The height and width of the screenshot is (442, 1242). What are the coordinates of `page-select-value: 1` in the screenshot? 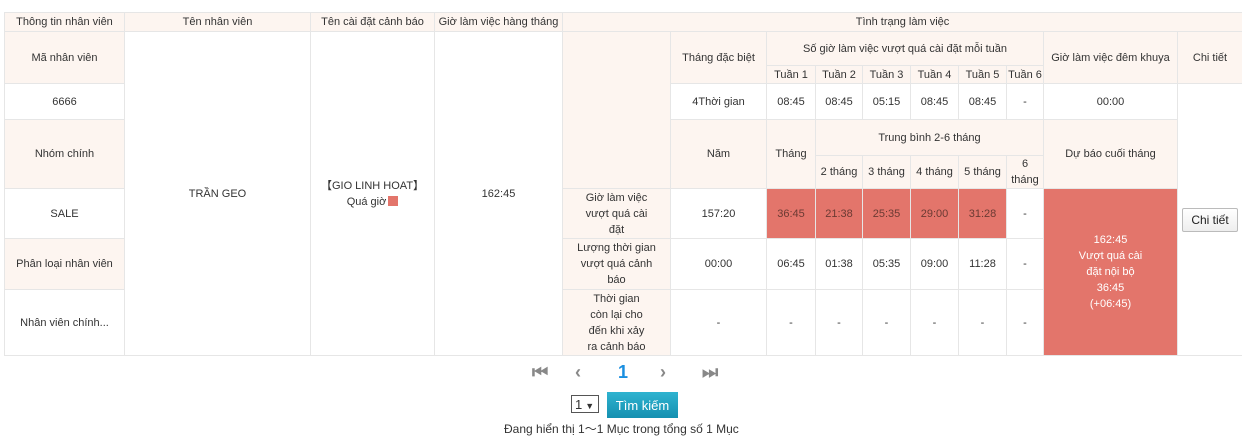 It's located at (579, 404).